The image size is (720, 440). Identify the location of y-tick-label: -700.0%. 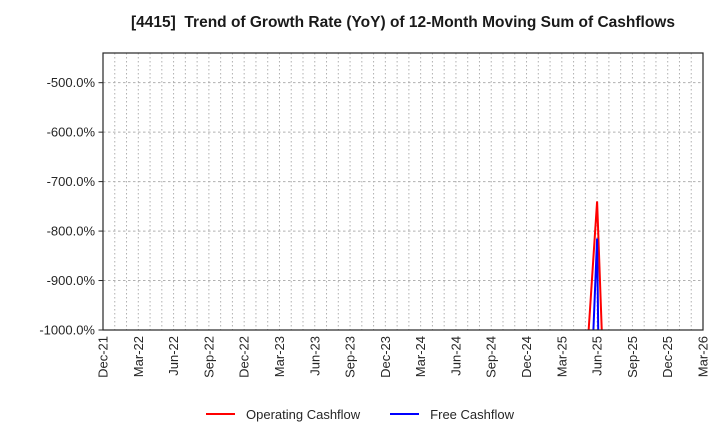
(71, 181).